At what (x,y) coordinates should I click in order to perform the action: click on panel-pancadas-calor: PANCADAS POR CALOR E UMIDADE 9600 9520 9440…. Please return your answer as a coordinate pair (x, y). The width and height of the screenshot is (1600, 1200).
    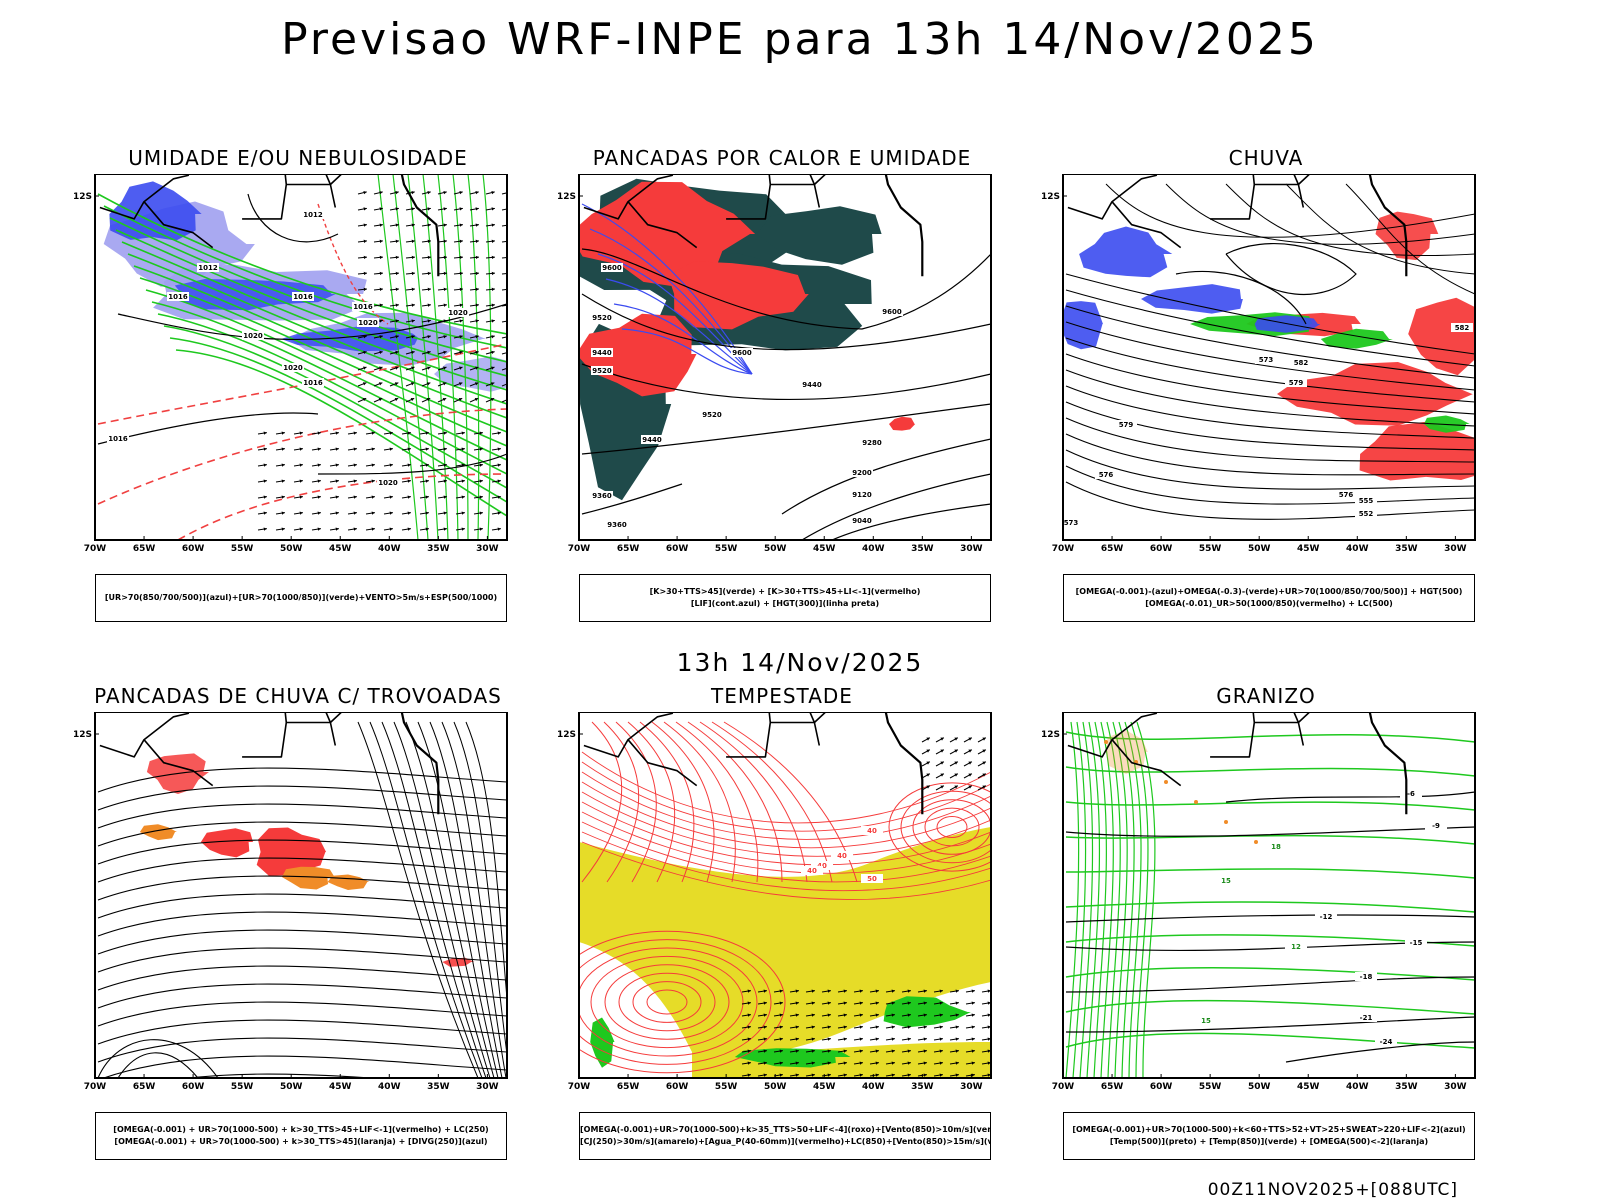
    Looking at the image, I should click on (782, 384).